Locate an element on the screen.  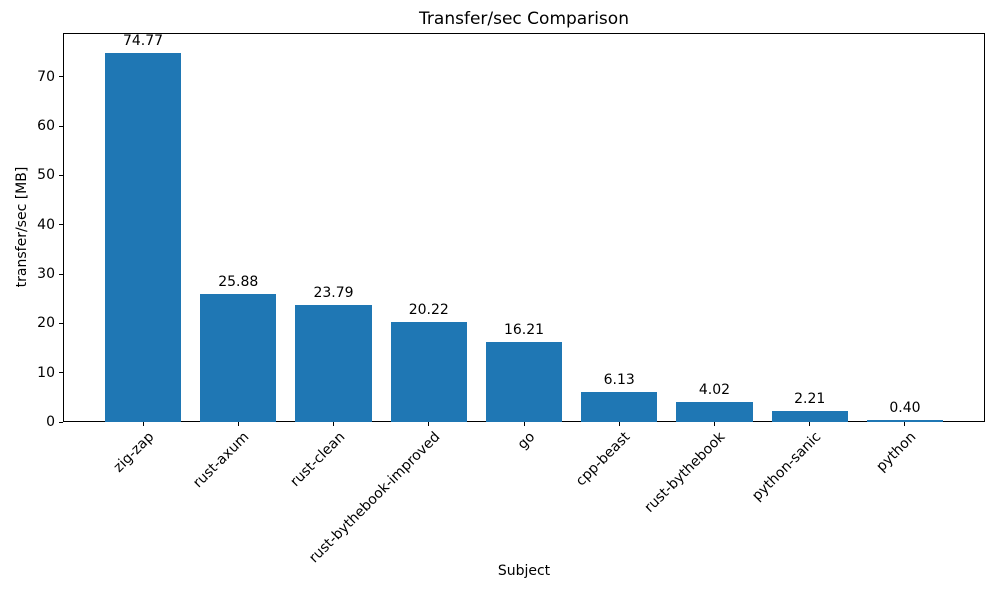
chart-title: Transfer/sec Comparison is located at coordinates (524, 19).